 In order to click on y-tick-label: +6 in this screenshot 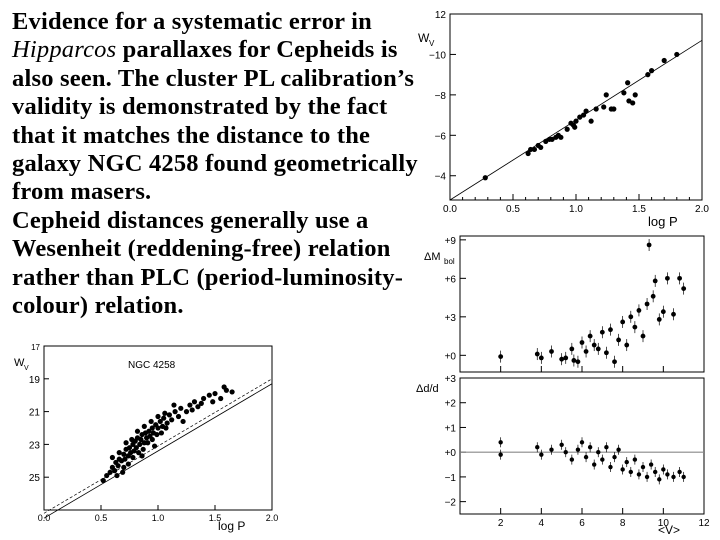, I will do `click(451, 279)`.